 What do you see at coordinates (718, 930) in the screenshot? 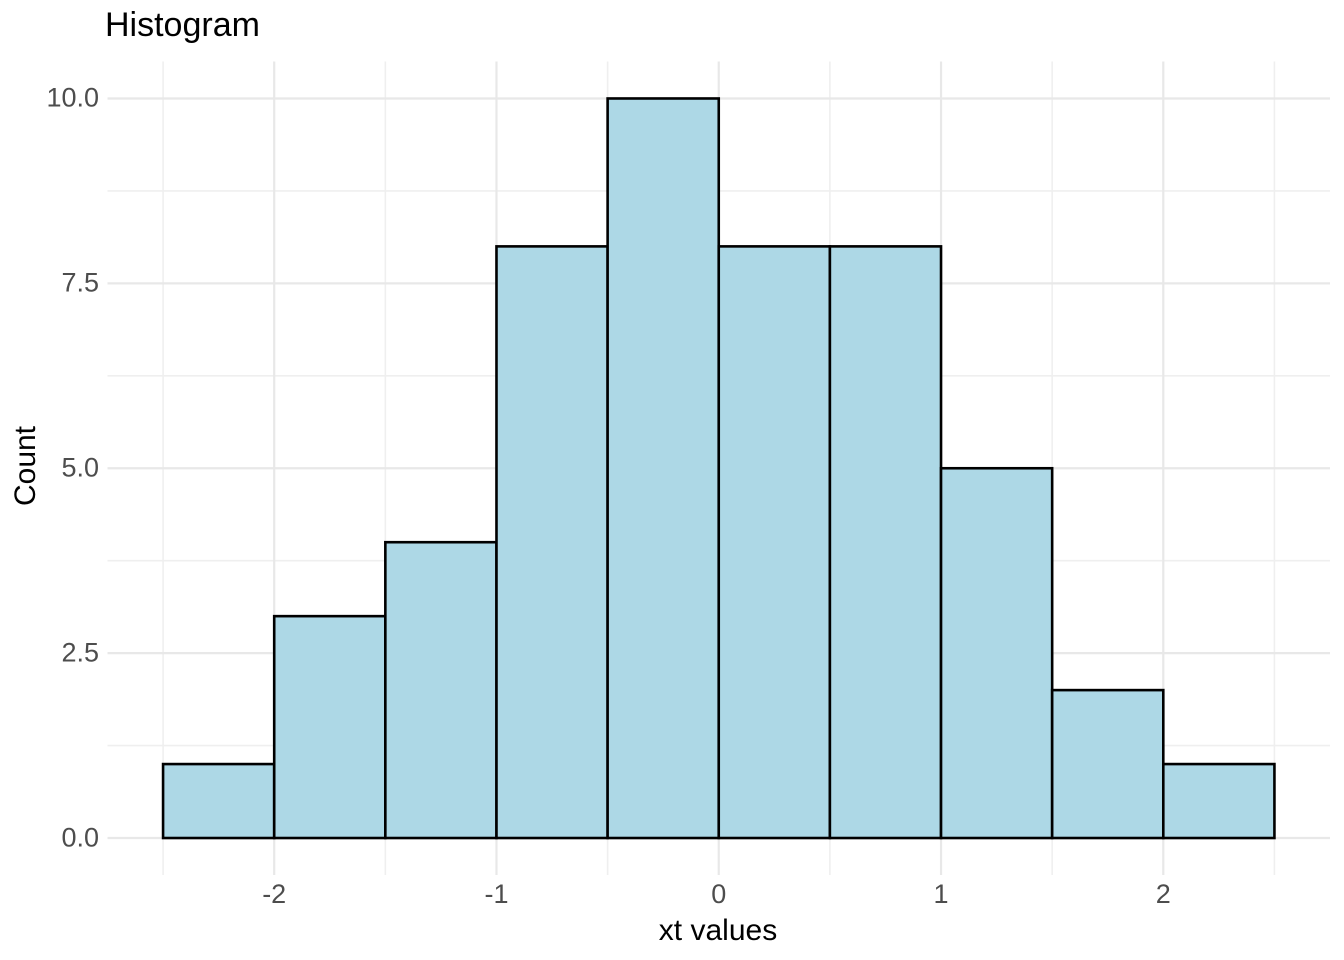
I see `x-axis-title: xt values` at bounding box center [718, 930].